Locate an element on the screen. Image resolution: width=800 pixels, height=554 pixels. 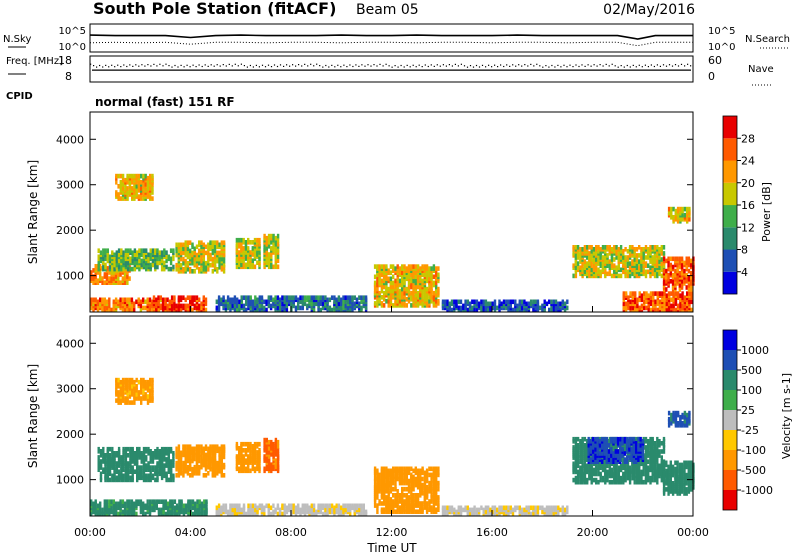
date-label: 02/May/2016 is located at coordinates (649, 10).